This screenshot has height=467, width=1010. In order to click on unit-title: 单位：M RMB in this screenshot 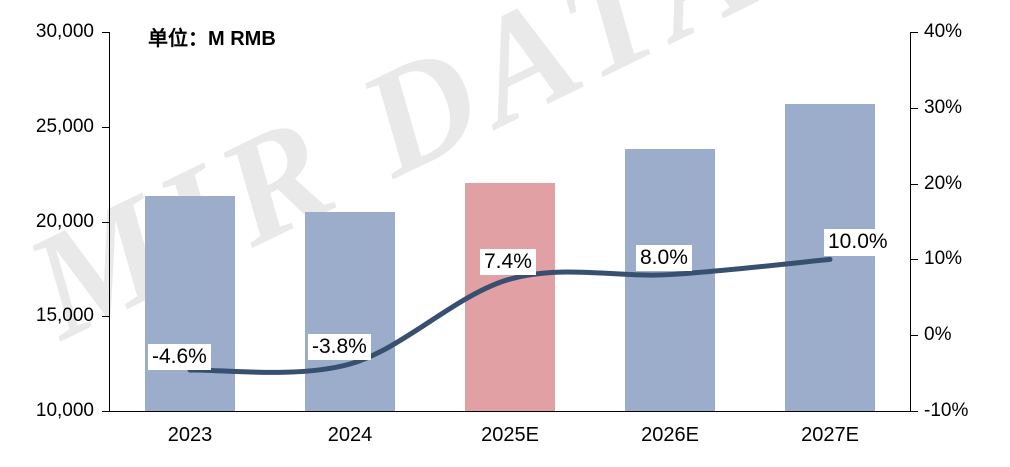, I will do `click(212, 39)`.